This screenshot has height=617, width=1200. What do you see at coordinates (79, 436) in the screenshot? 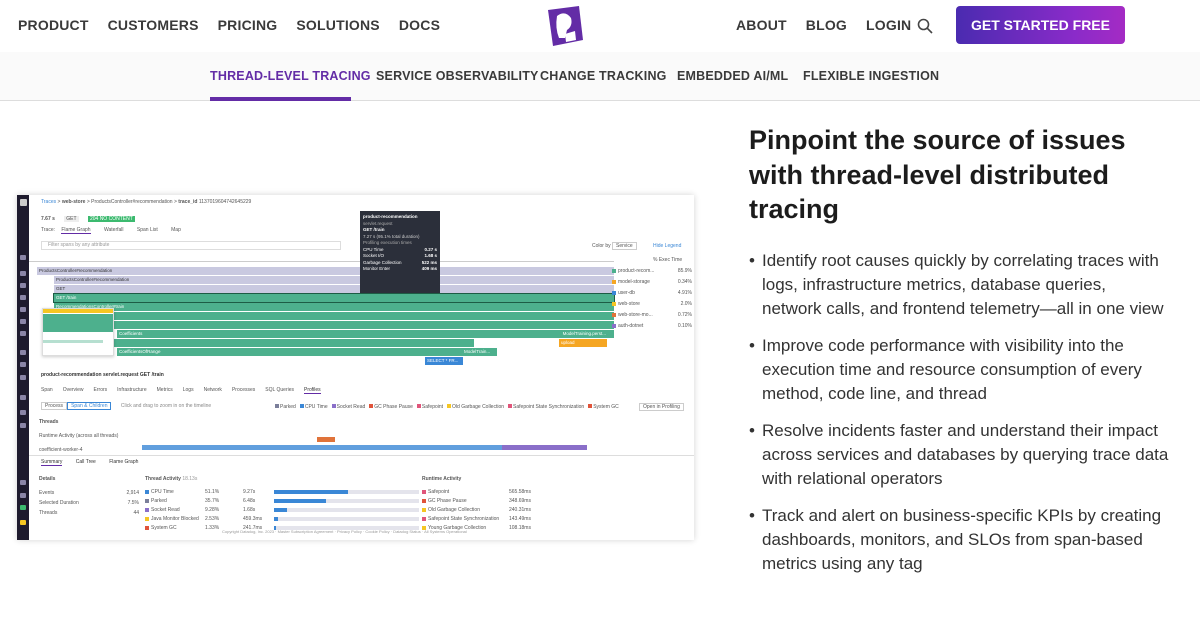
I see `runtime-activity-row: Runtime Activity (across all threads)` at bounding box center [79, 436].